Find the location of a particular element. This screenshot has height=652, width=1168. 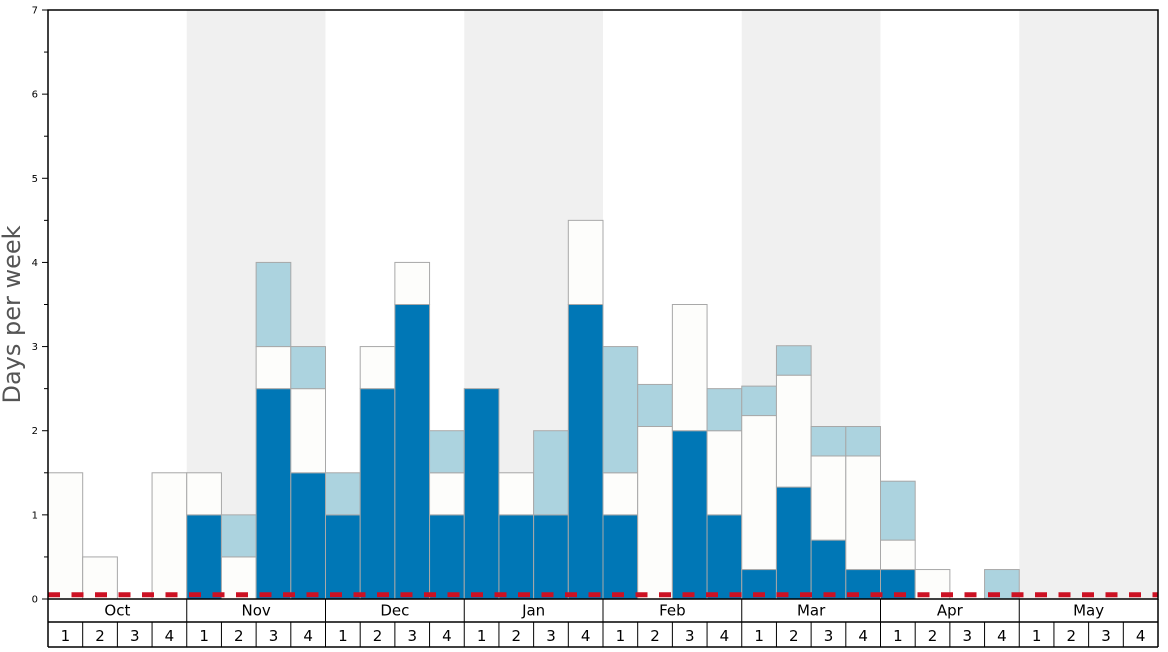

y-tick-label: 5 is located at coordinates (35, 179).